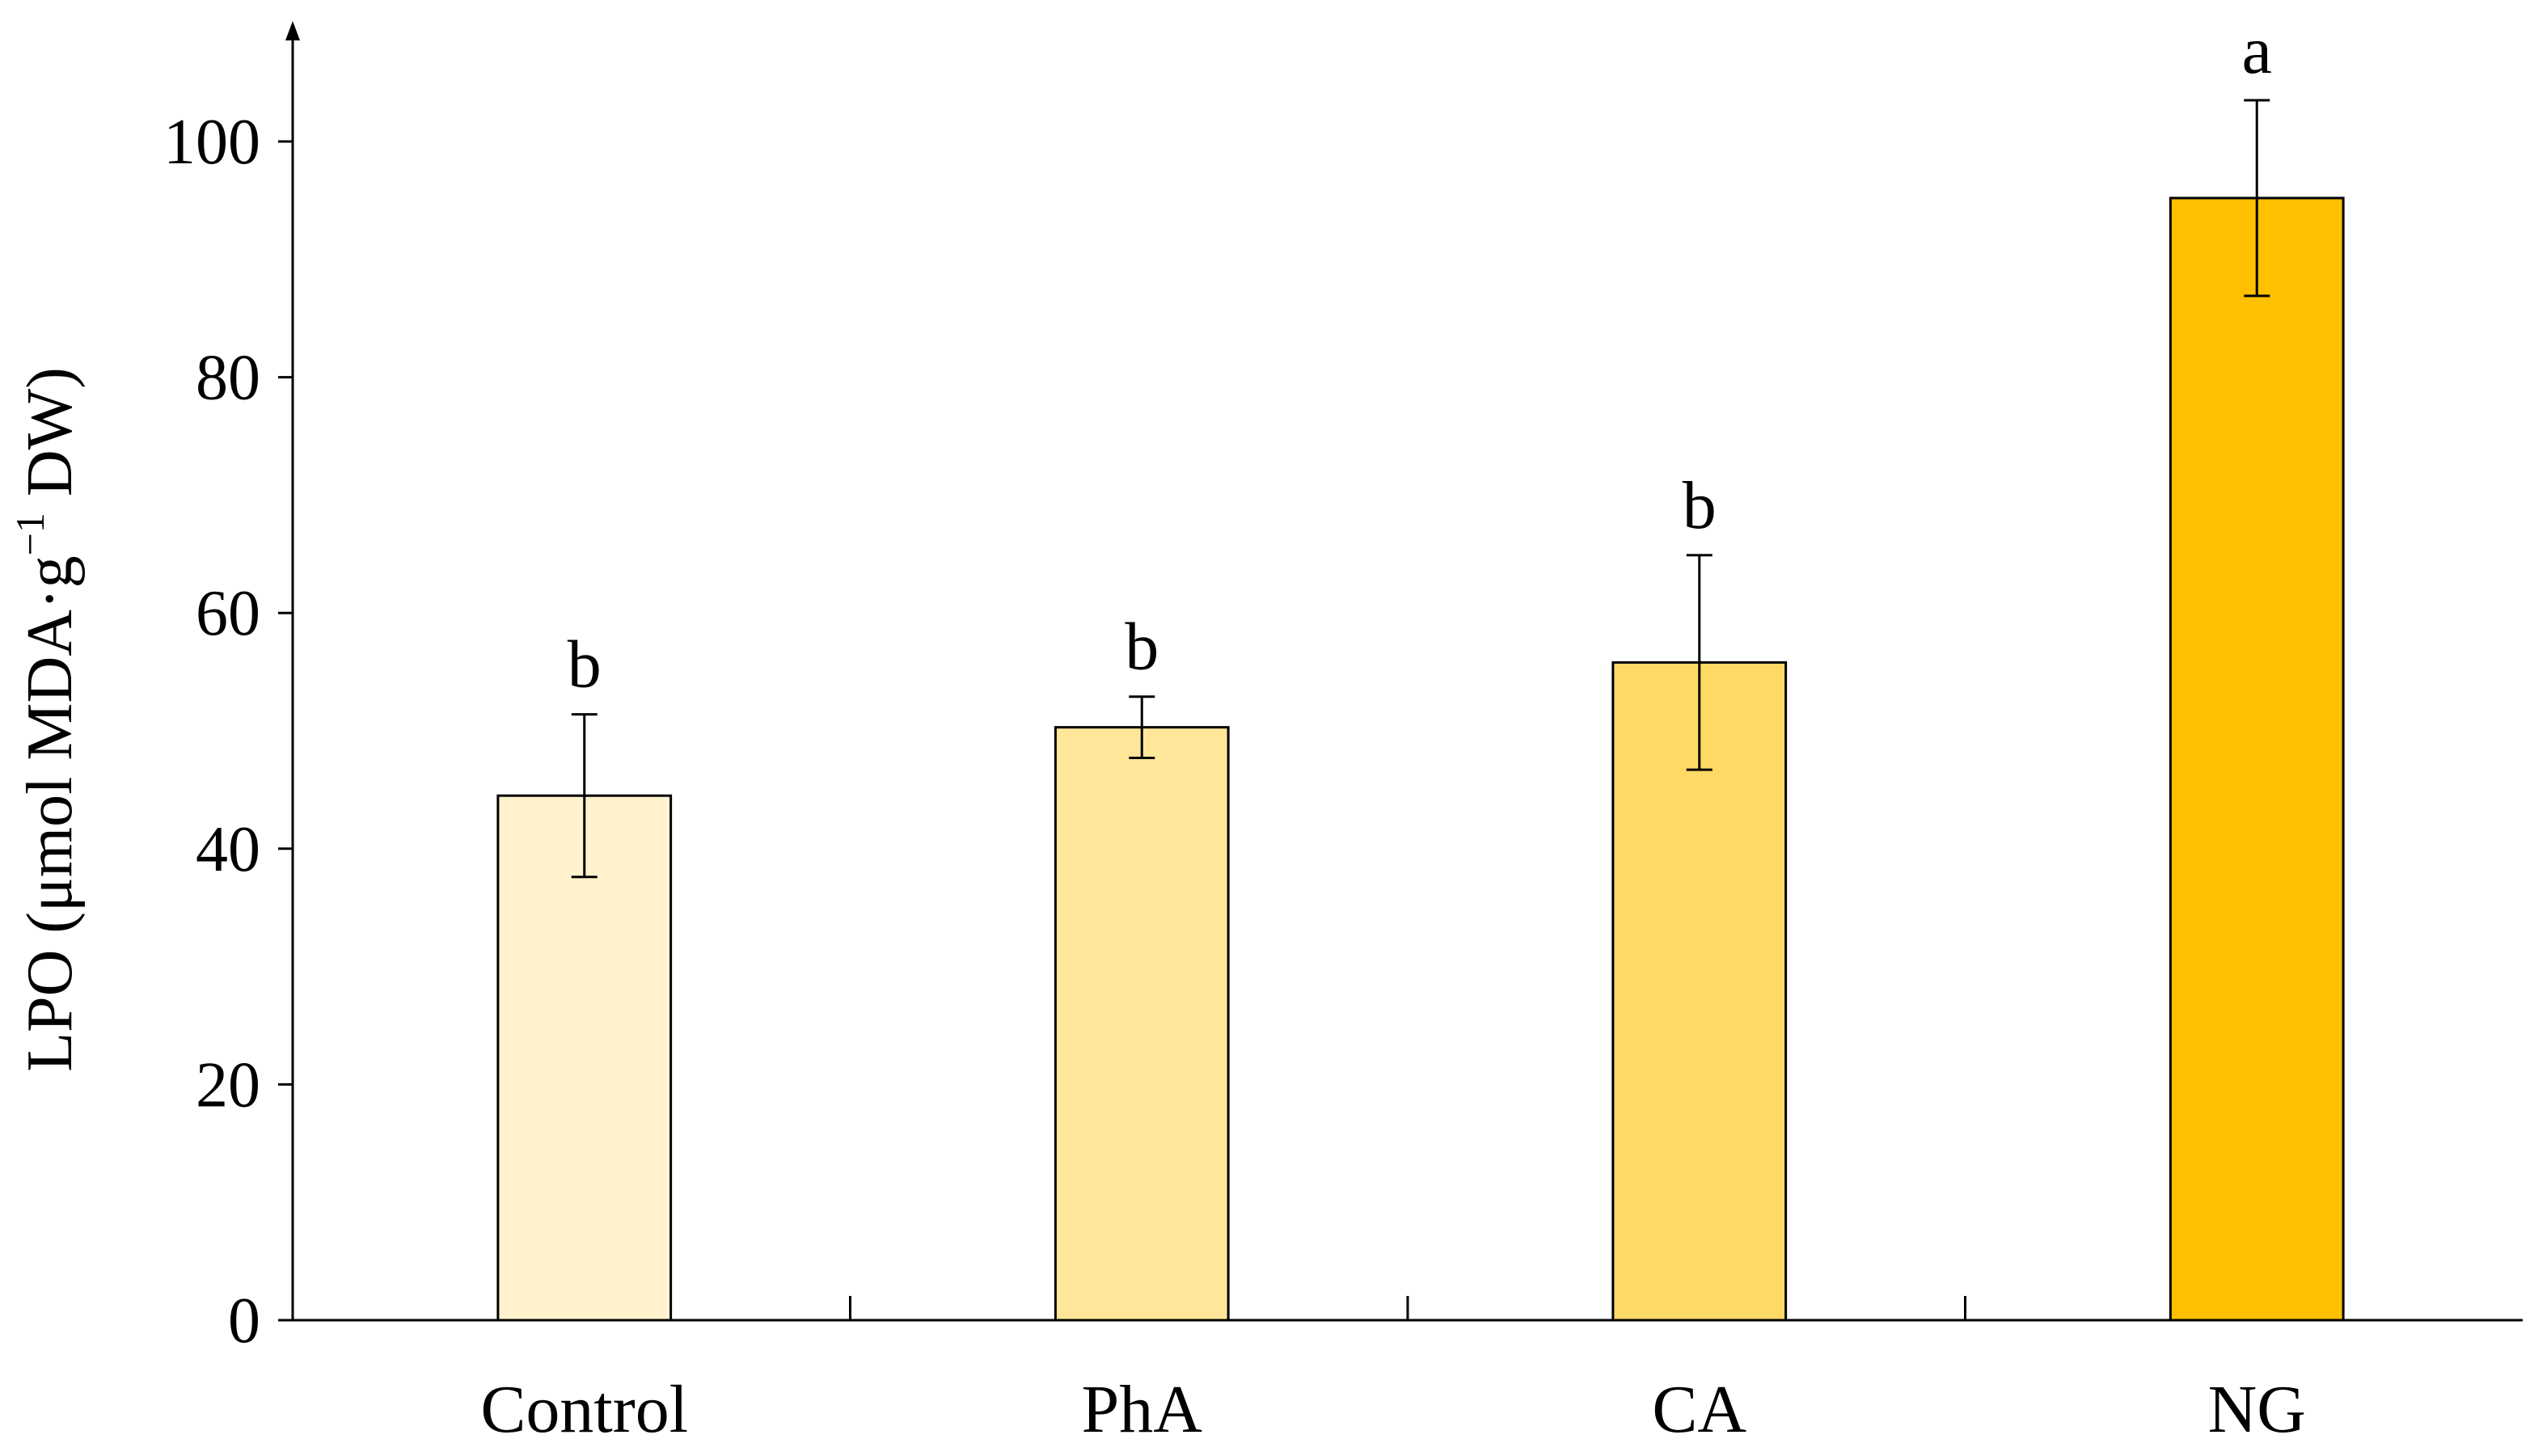 The width and height of the screenshot is (2534, 1456). What do you see at coordinates (1699, 1409) in the screenshot?
I see `category-label-ca: CA` at bounding box center [1699, 1409].